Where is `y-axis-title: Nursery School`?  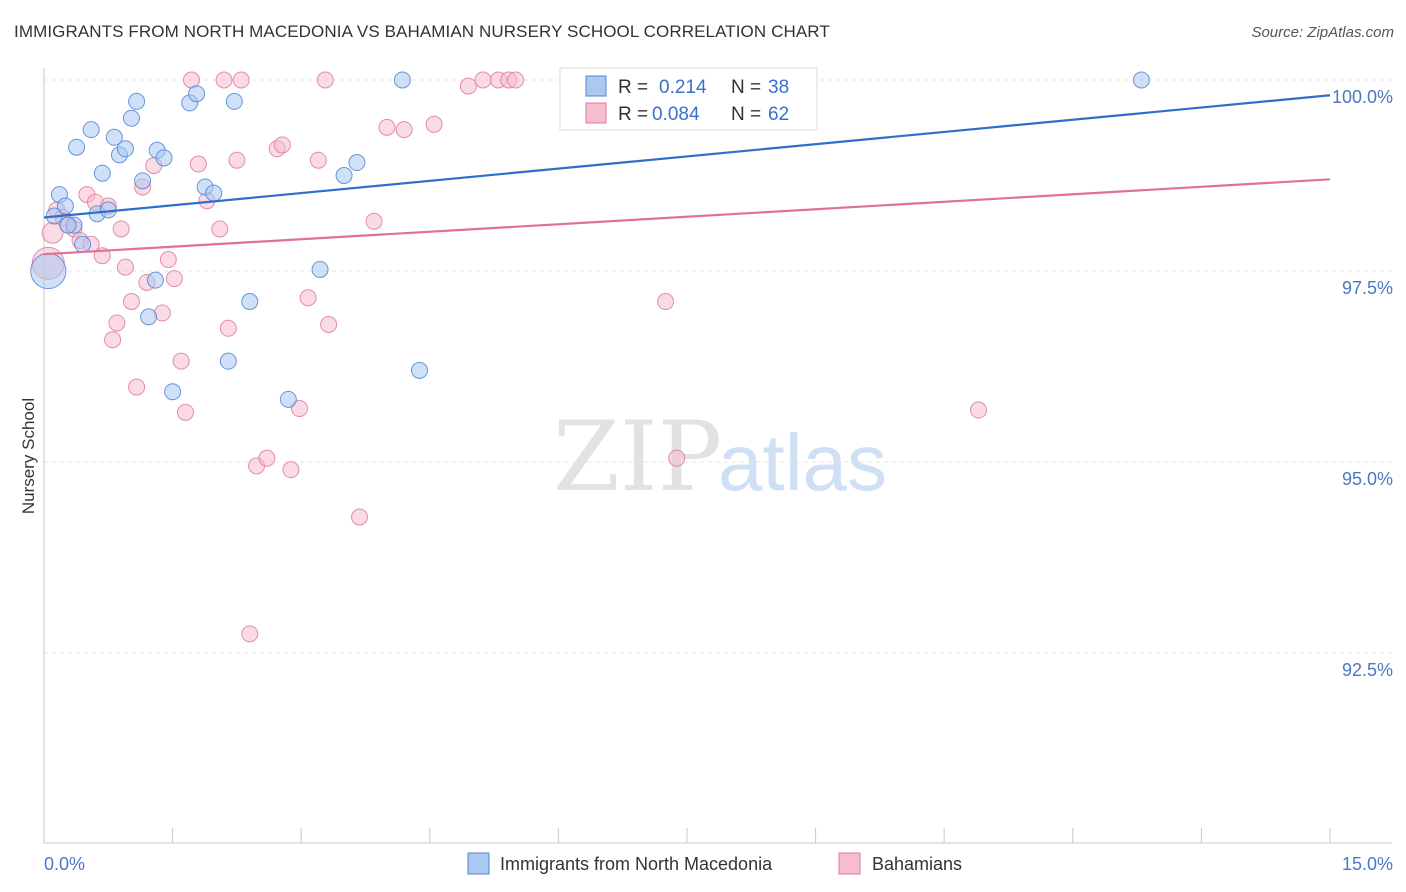 y-axis-title: Nursery School is located at coordinates (28, 456).